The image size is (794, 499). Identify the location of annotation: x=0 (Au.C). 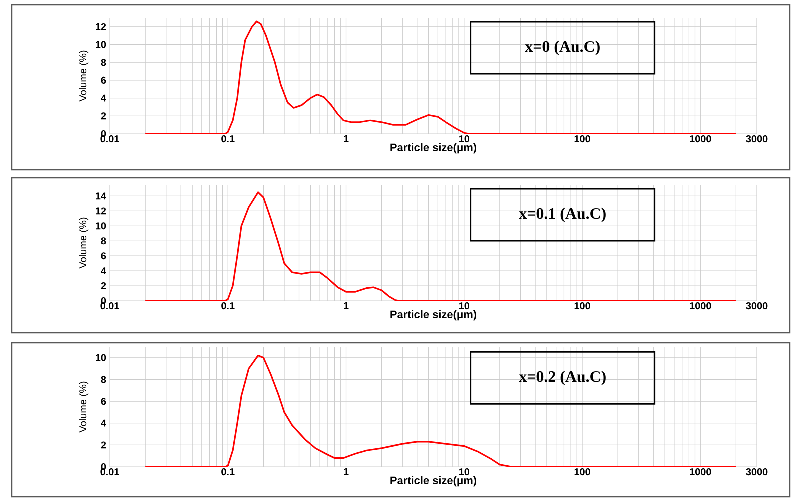
(562, 48).